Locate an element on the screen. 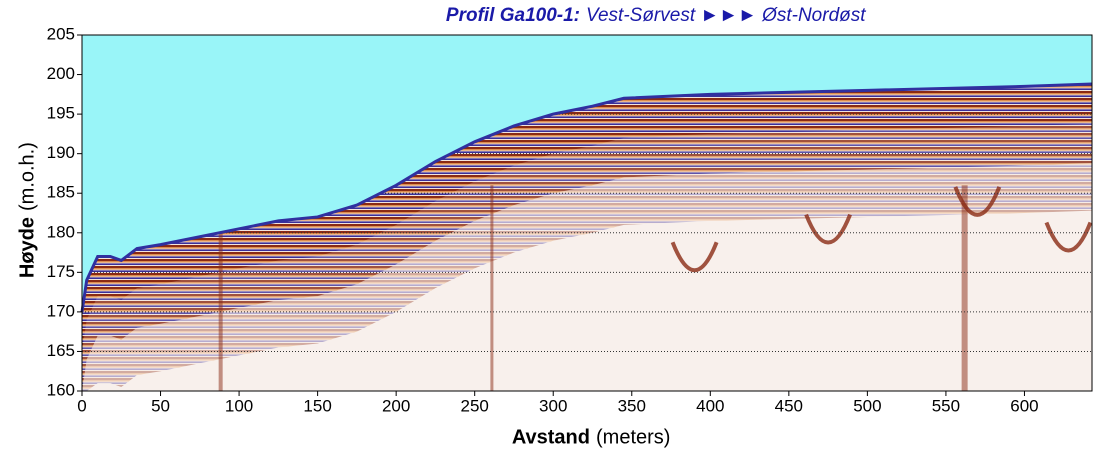  x-label-bold: Avstand is located at coordinates (551, 437).